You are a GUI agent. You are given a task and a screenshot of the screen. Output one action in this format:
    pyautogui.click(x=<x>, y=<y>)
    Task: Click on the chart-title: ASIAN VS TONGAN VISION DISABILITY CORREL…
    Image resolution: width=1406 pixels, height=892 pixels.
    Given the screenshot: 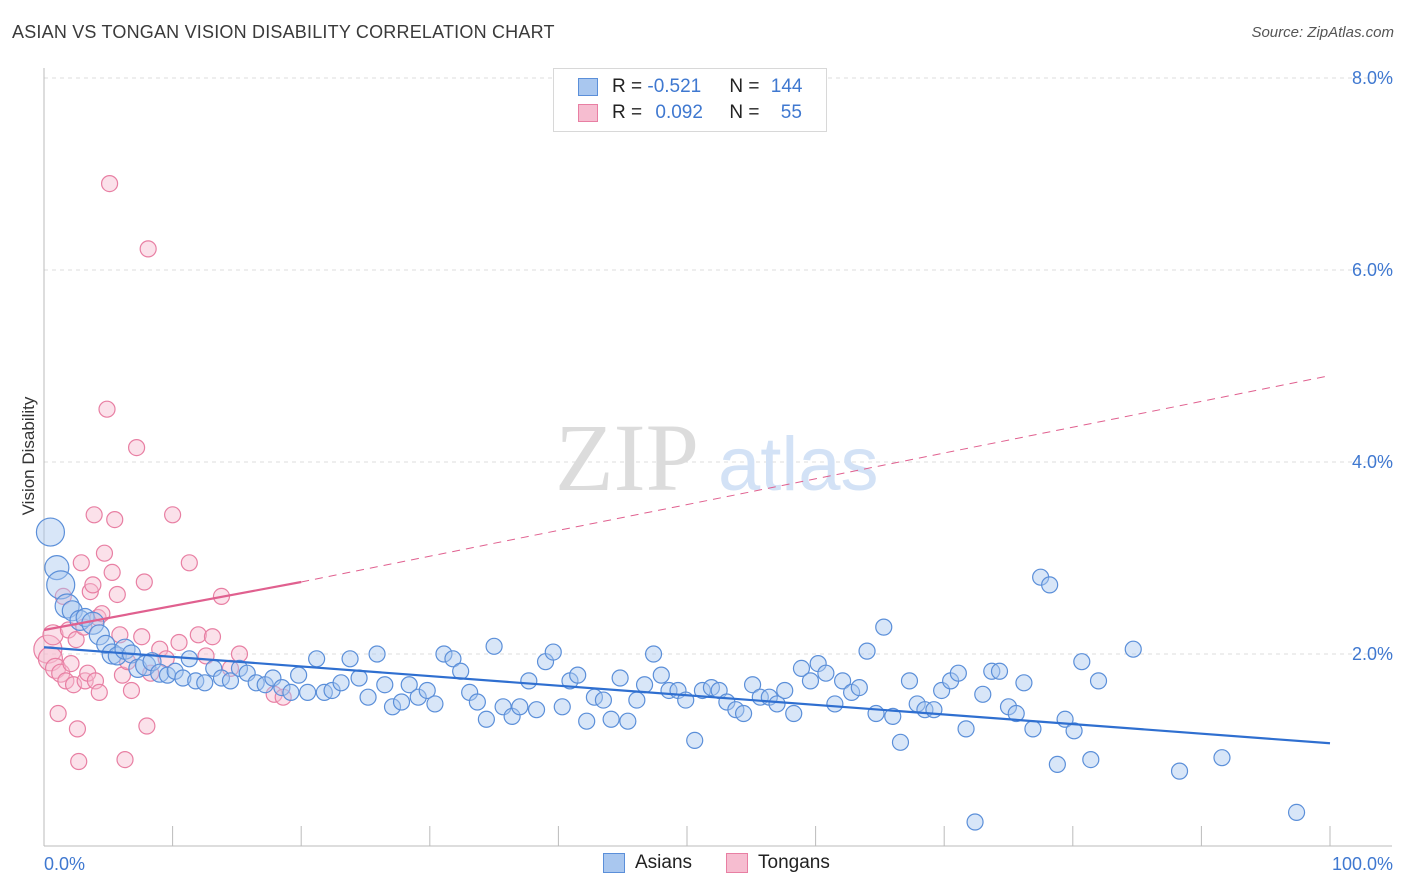 What is the action you would take?
    pyautogui.click(x=283, y=32)
    